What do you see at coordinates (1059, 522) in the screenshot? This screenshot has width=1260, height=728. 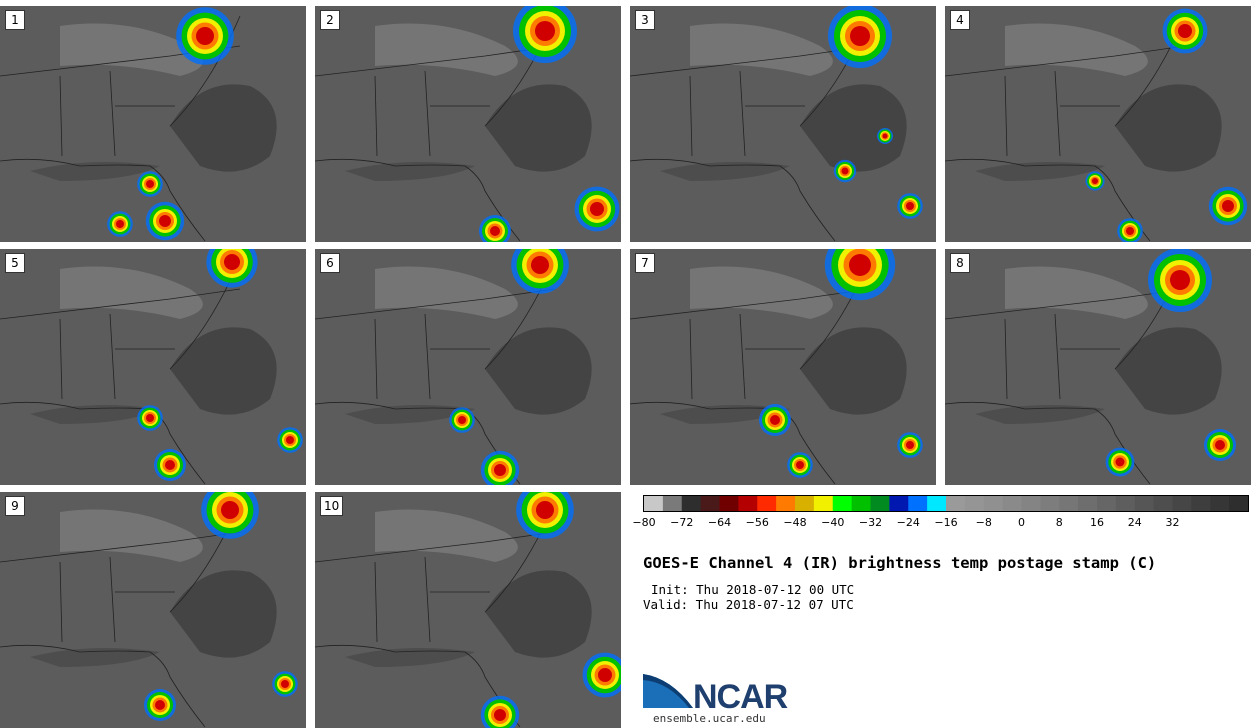 I see `colorbar-tick-label: 8` at bounding box center [1059, 522].